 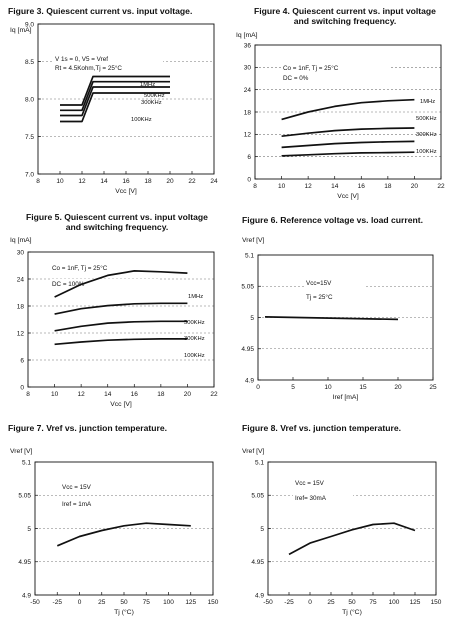 What do you see at coordinates (29, 62) in the screenshot?
I see `y-tick-label: 8.5` at bounding box center [29, 62].